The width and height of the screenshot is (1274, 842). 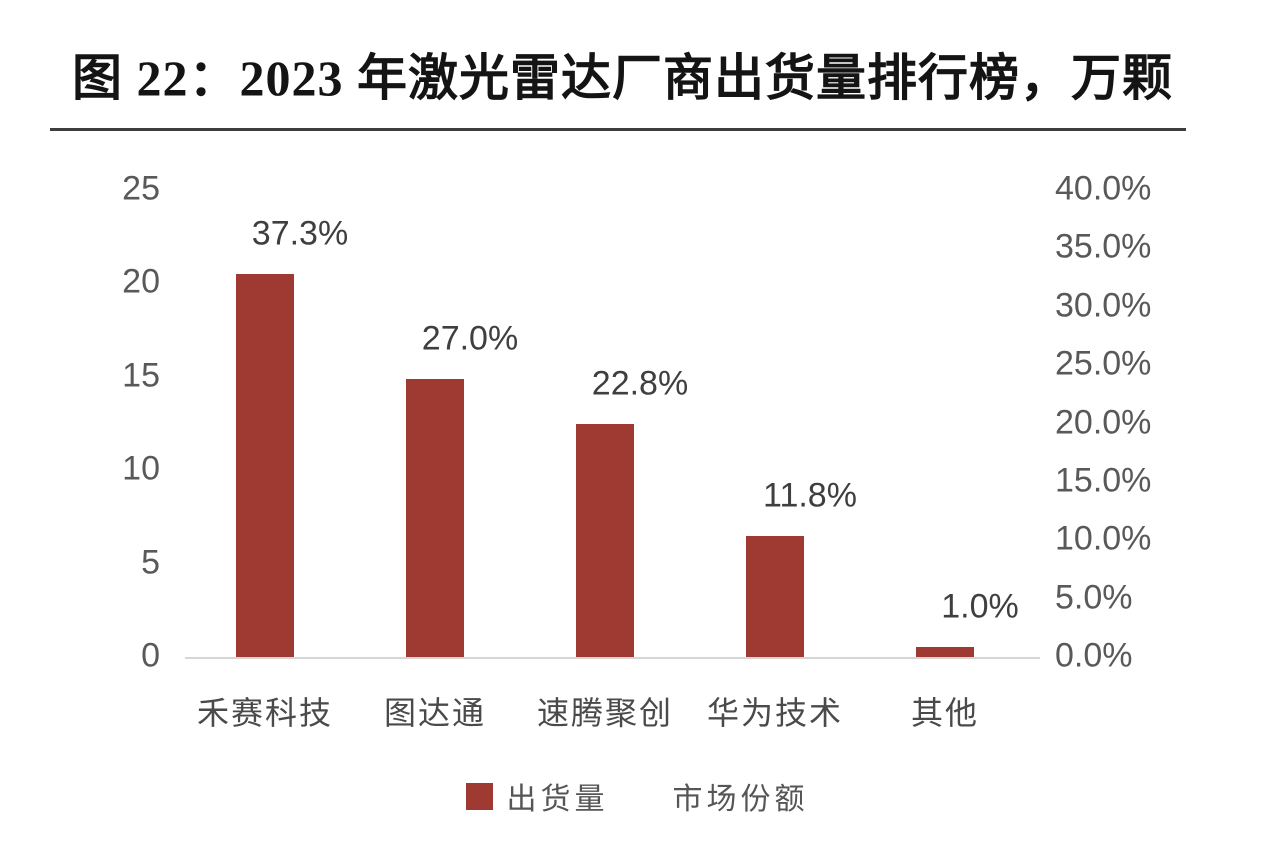 What do you see at coordinates (980, 606) in the screenshot?
I see `market-share-label: 1.0%` at bounding box center [980, 606].